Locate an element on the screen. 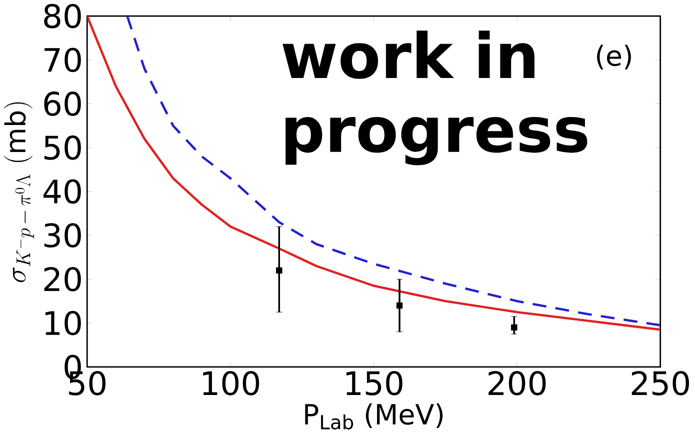  x-axis-title: P$_{Lab}$ (MeV) is located at coordinates (374, 416).